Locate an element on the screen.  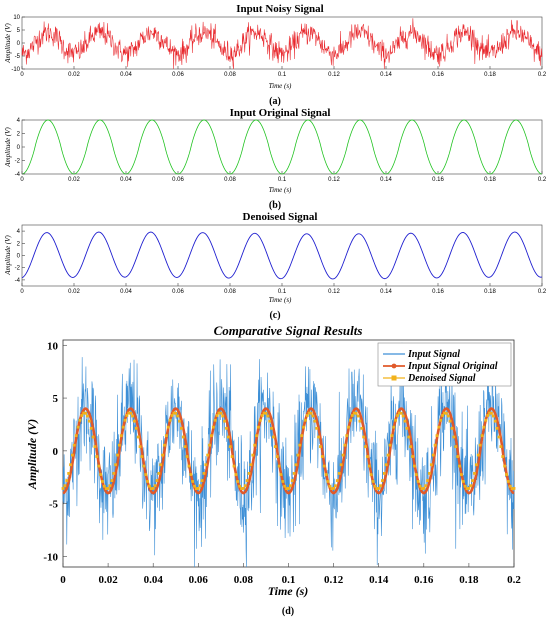
x-tick-label: 0.14 is located at coordinates (386, 180).